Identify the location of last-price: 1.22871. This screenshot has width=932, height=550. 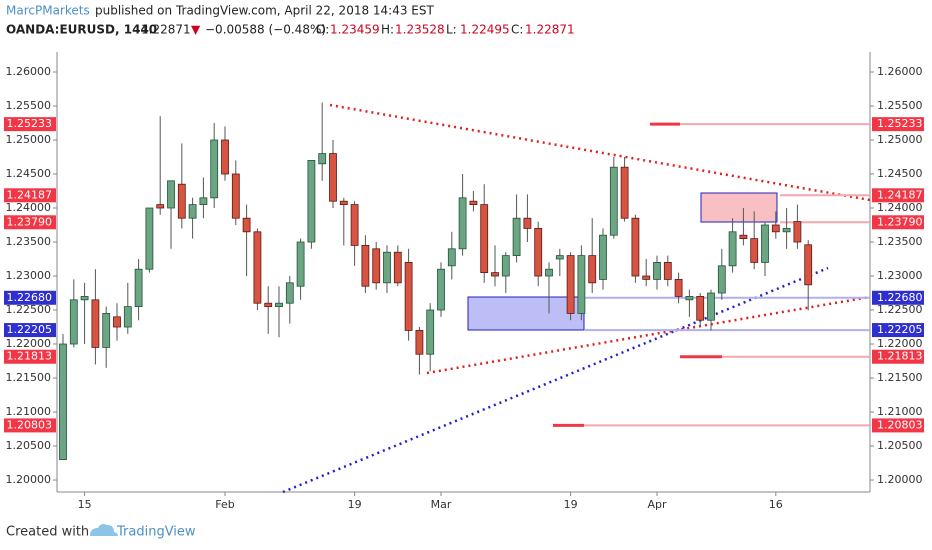
(166, 30).